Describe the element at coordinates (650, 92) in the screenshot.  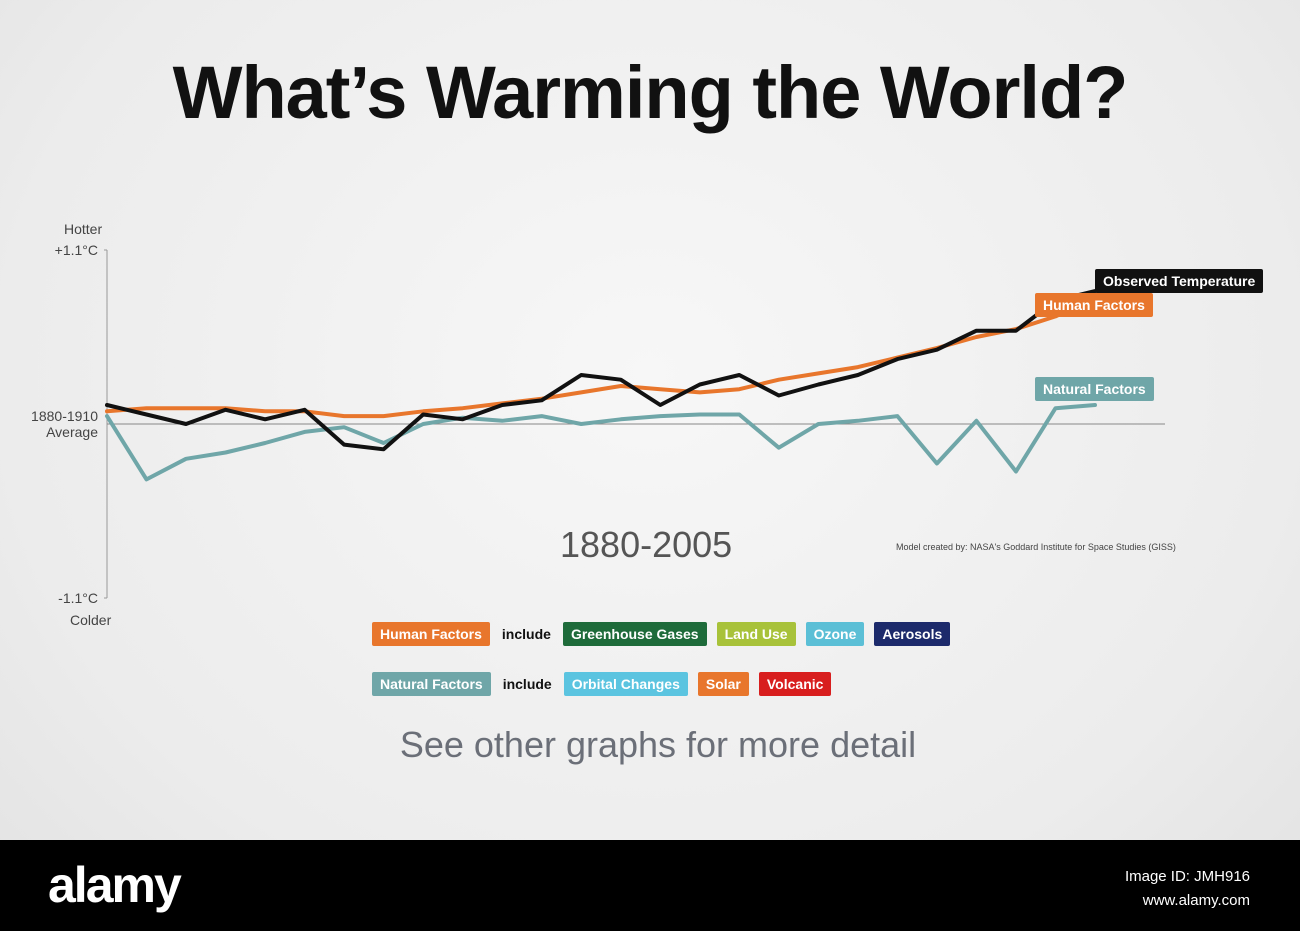
I see `chart-title: What’s Warming the World?` at that location.